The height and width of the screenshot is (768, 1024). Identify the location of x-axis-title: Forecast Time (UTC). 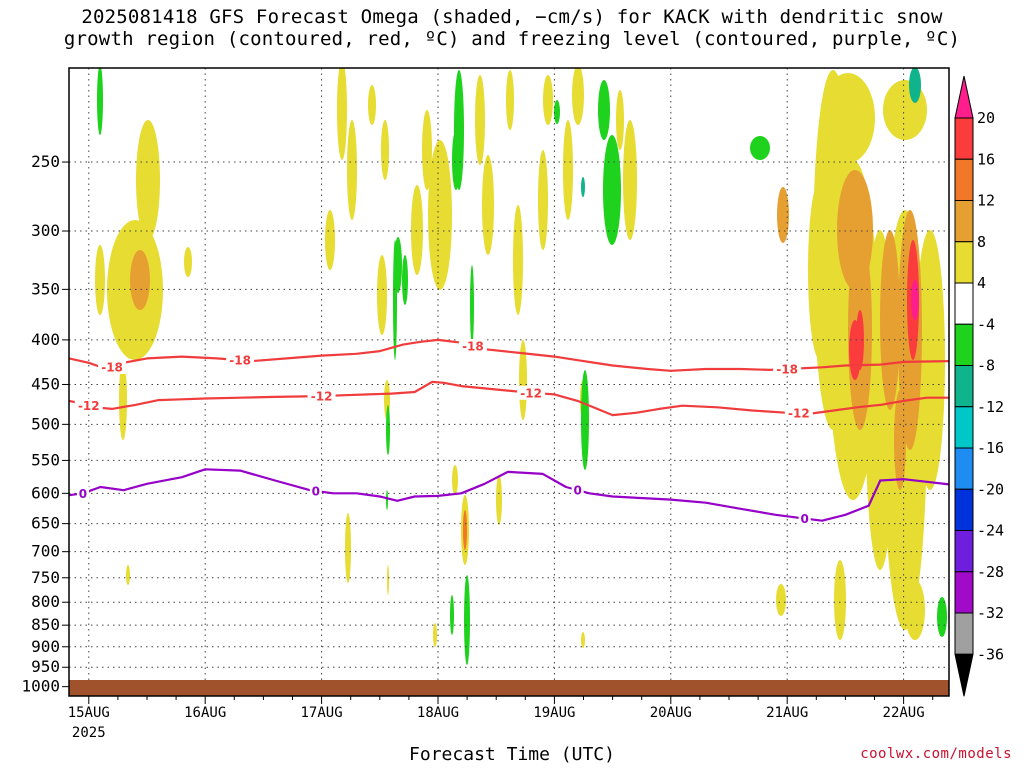
(512, 754).